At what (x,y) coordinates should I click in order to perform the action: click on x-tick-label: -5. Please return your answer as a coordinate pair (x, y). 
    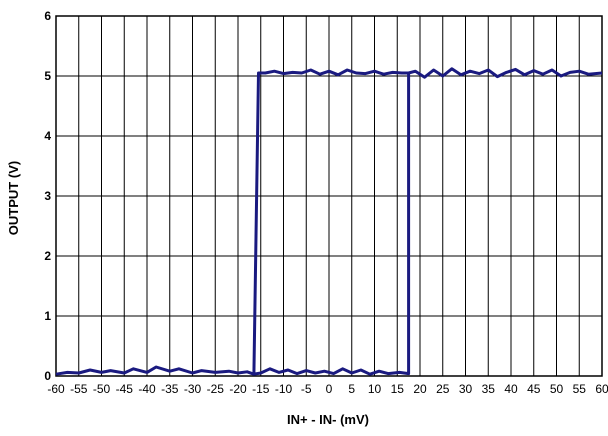
    Looking at the image, I should click on (306, 389).